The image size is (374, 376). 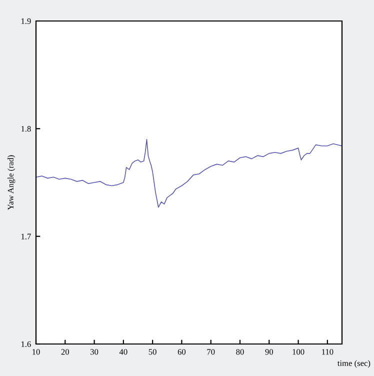 I want to click on x-tick-label: 10, so click(x=36, y=352).